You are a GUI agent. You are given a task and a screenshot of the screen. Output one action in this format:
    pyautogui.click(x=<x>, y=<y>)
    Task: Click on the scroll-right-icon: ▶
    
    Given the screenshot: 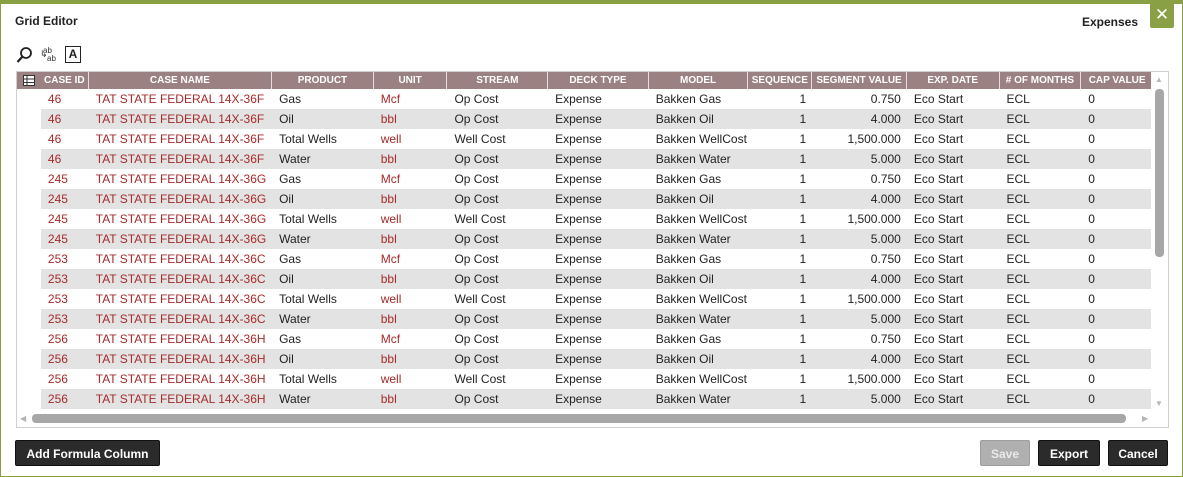 What is the action you would take?
    pyautogui.click(x=1145, y=418)
    